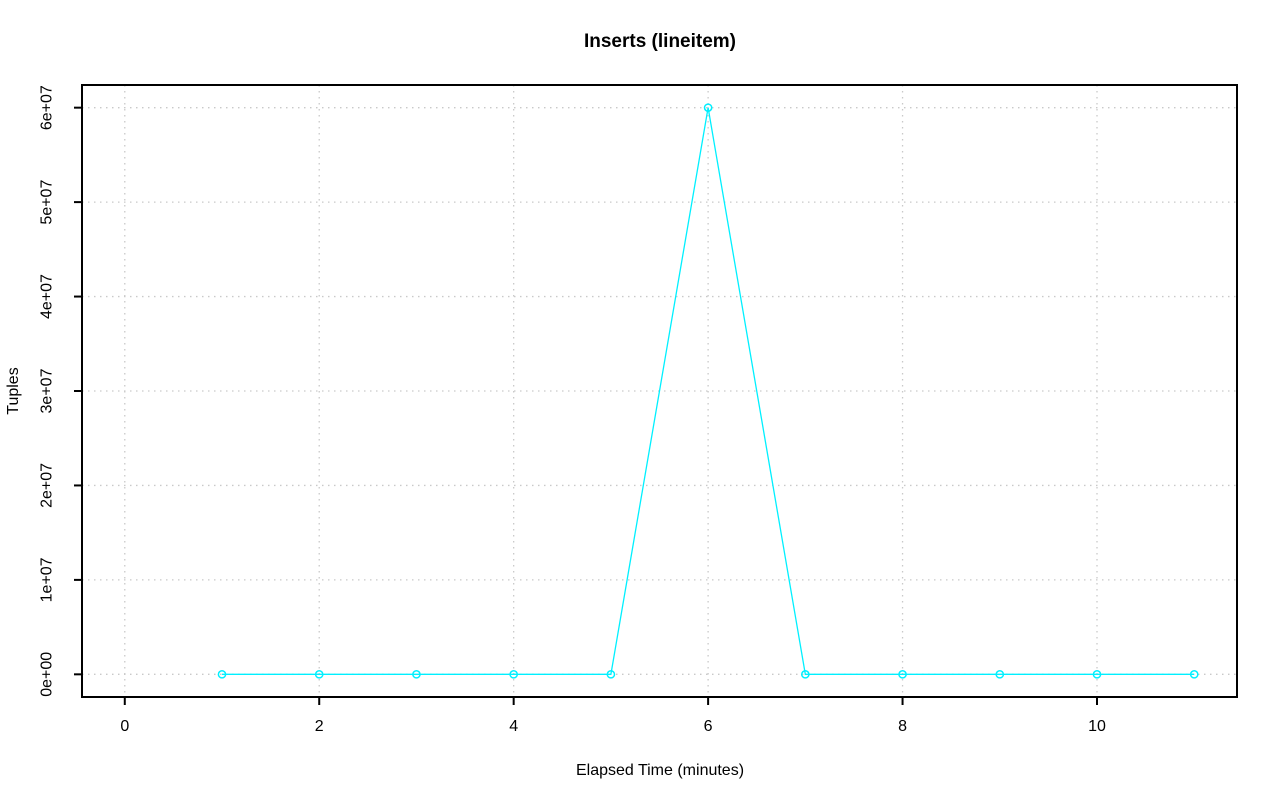 The width and height of the screenshot is (1280, 801). What do you see at coordinates (47, 107) in the screenshot?
I see `y-tick-label: 6e+07` at bounding box center [47, 107].